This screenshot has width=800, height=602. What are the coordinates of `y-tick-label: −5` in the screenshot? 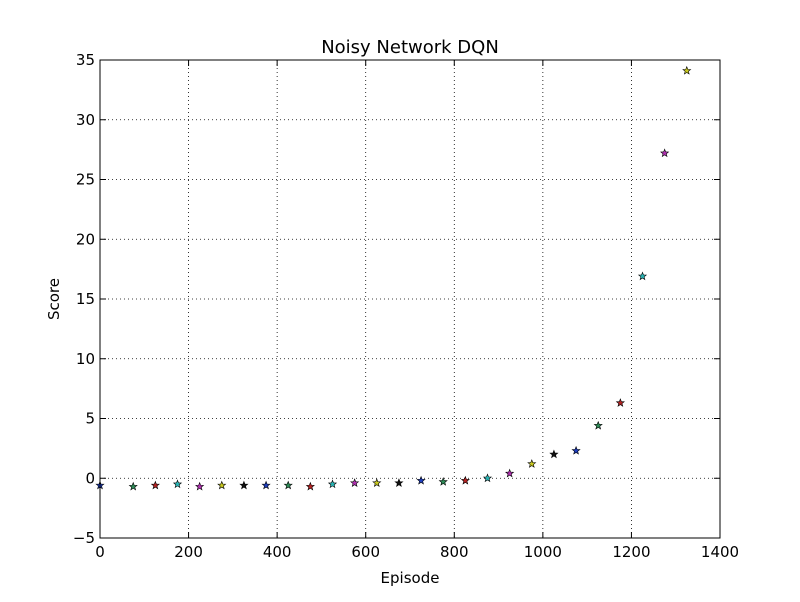 It's located at (84, 538).